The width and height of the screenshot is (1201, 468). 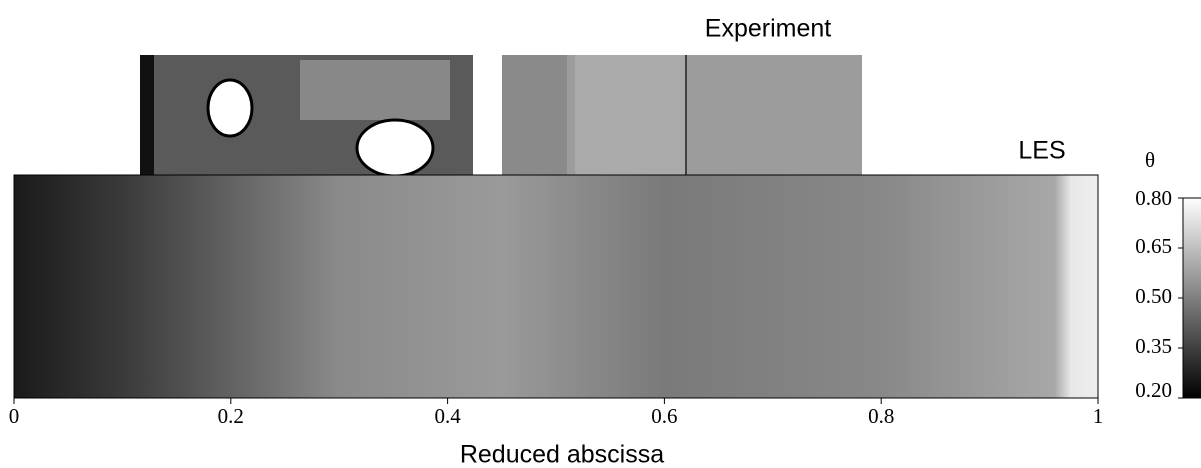 I want to click on colorbar-tick-label: 0.50, so click(x=1153, y=296).